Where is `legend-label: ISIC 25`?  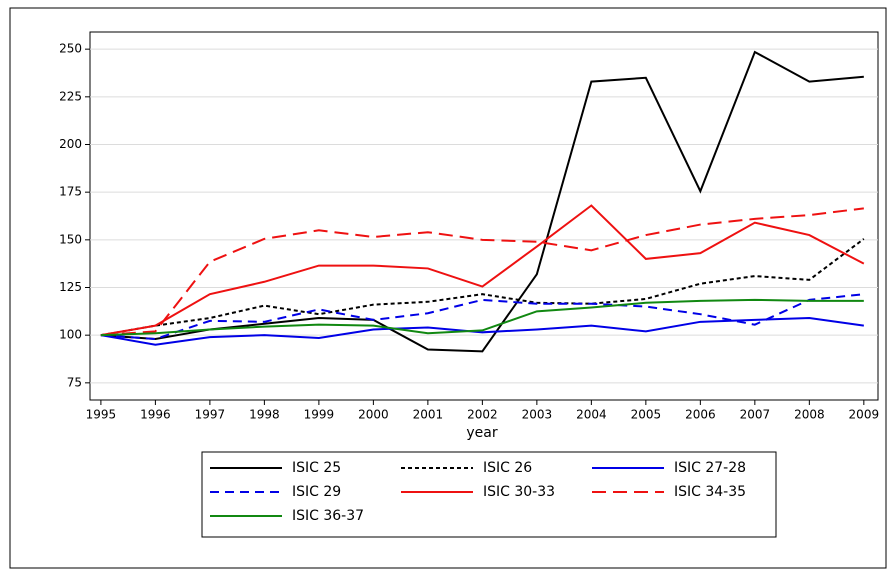 legend-label: ISIC 25 is located at coordinates (316, 468).